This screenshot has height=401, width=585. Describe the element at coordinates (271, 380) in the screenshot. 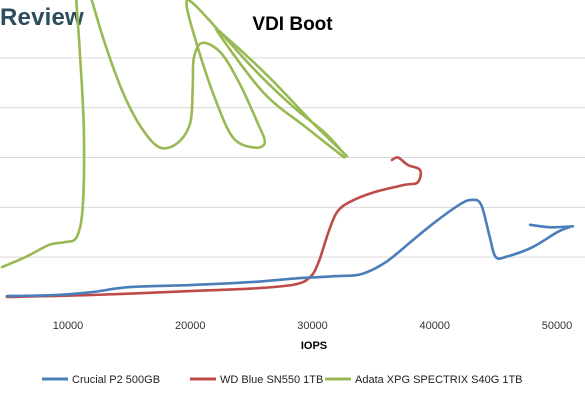

I see `legend-label-2: WD Blue SN550 1TB` at that location.